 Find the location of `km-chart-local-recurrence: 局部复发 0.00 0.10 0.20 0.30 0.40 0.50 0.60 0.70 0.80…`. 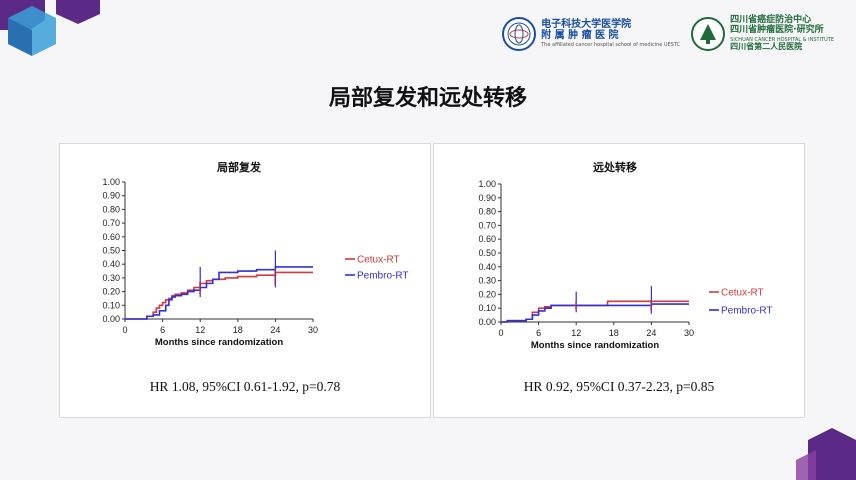

km-chart-local-recurrence: 局部复发 0.00 0.10 0.20 0.30 0.40 0.50 0.60 0.70 0.80… is located at coordinates (255, 254).